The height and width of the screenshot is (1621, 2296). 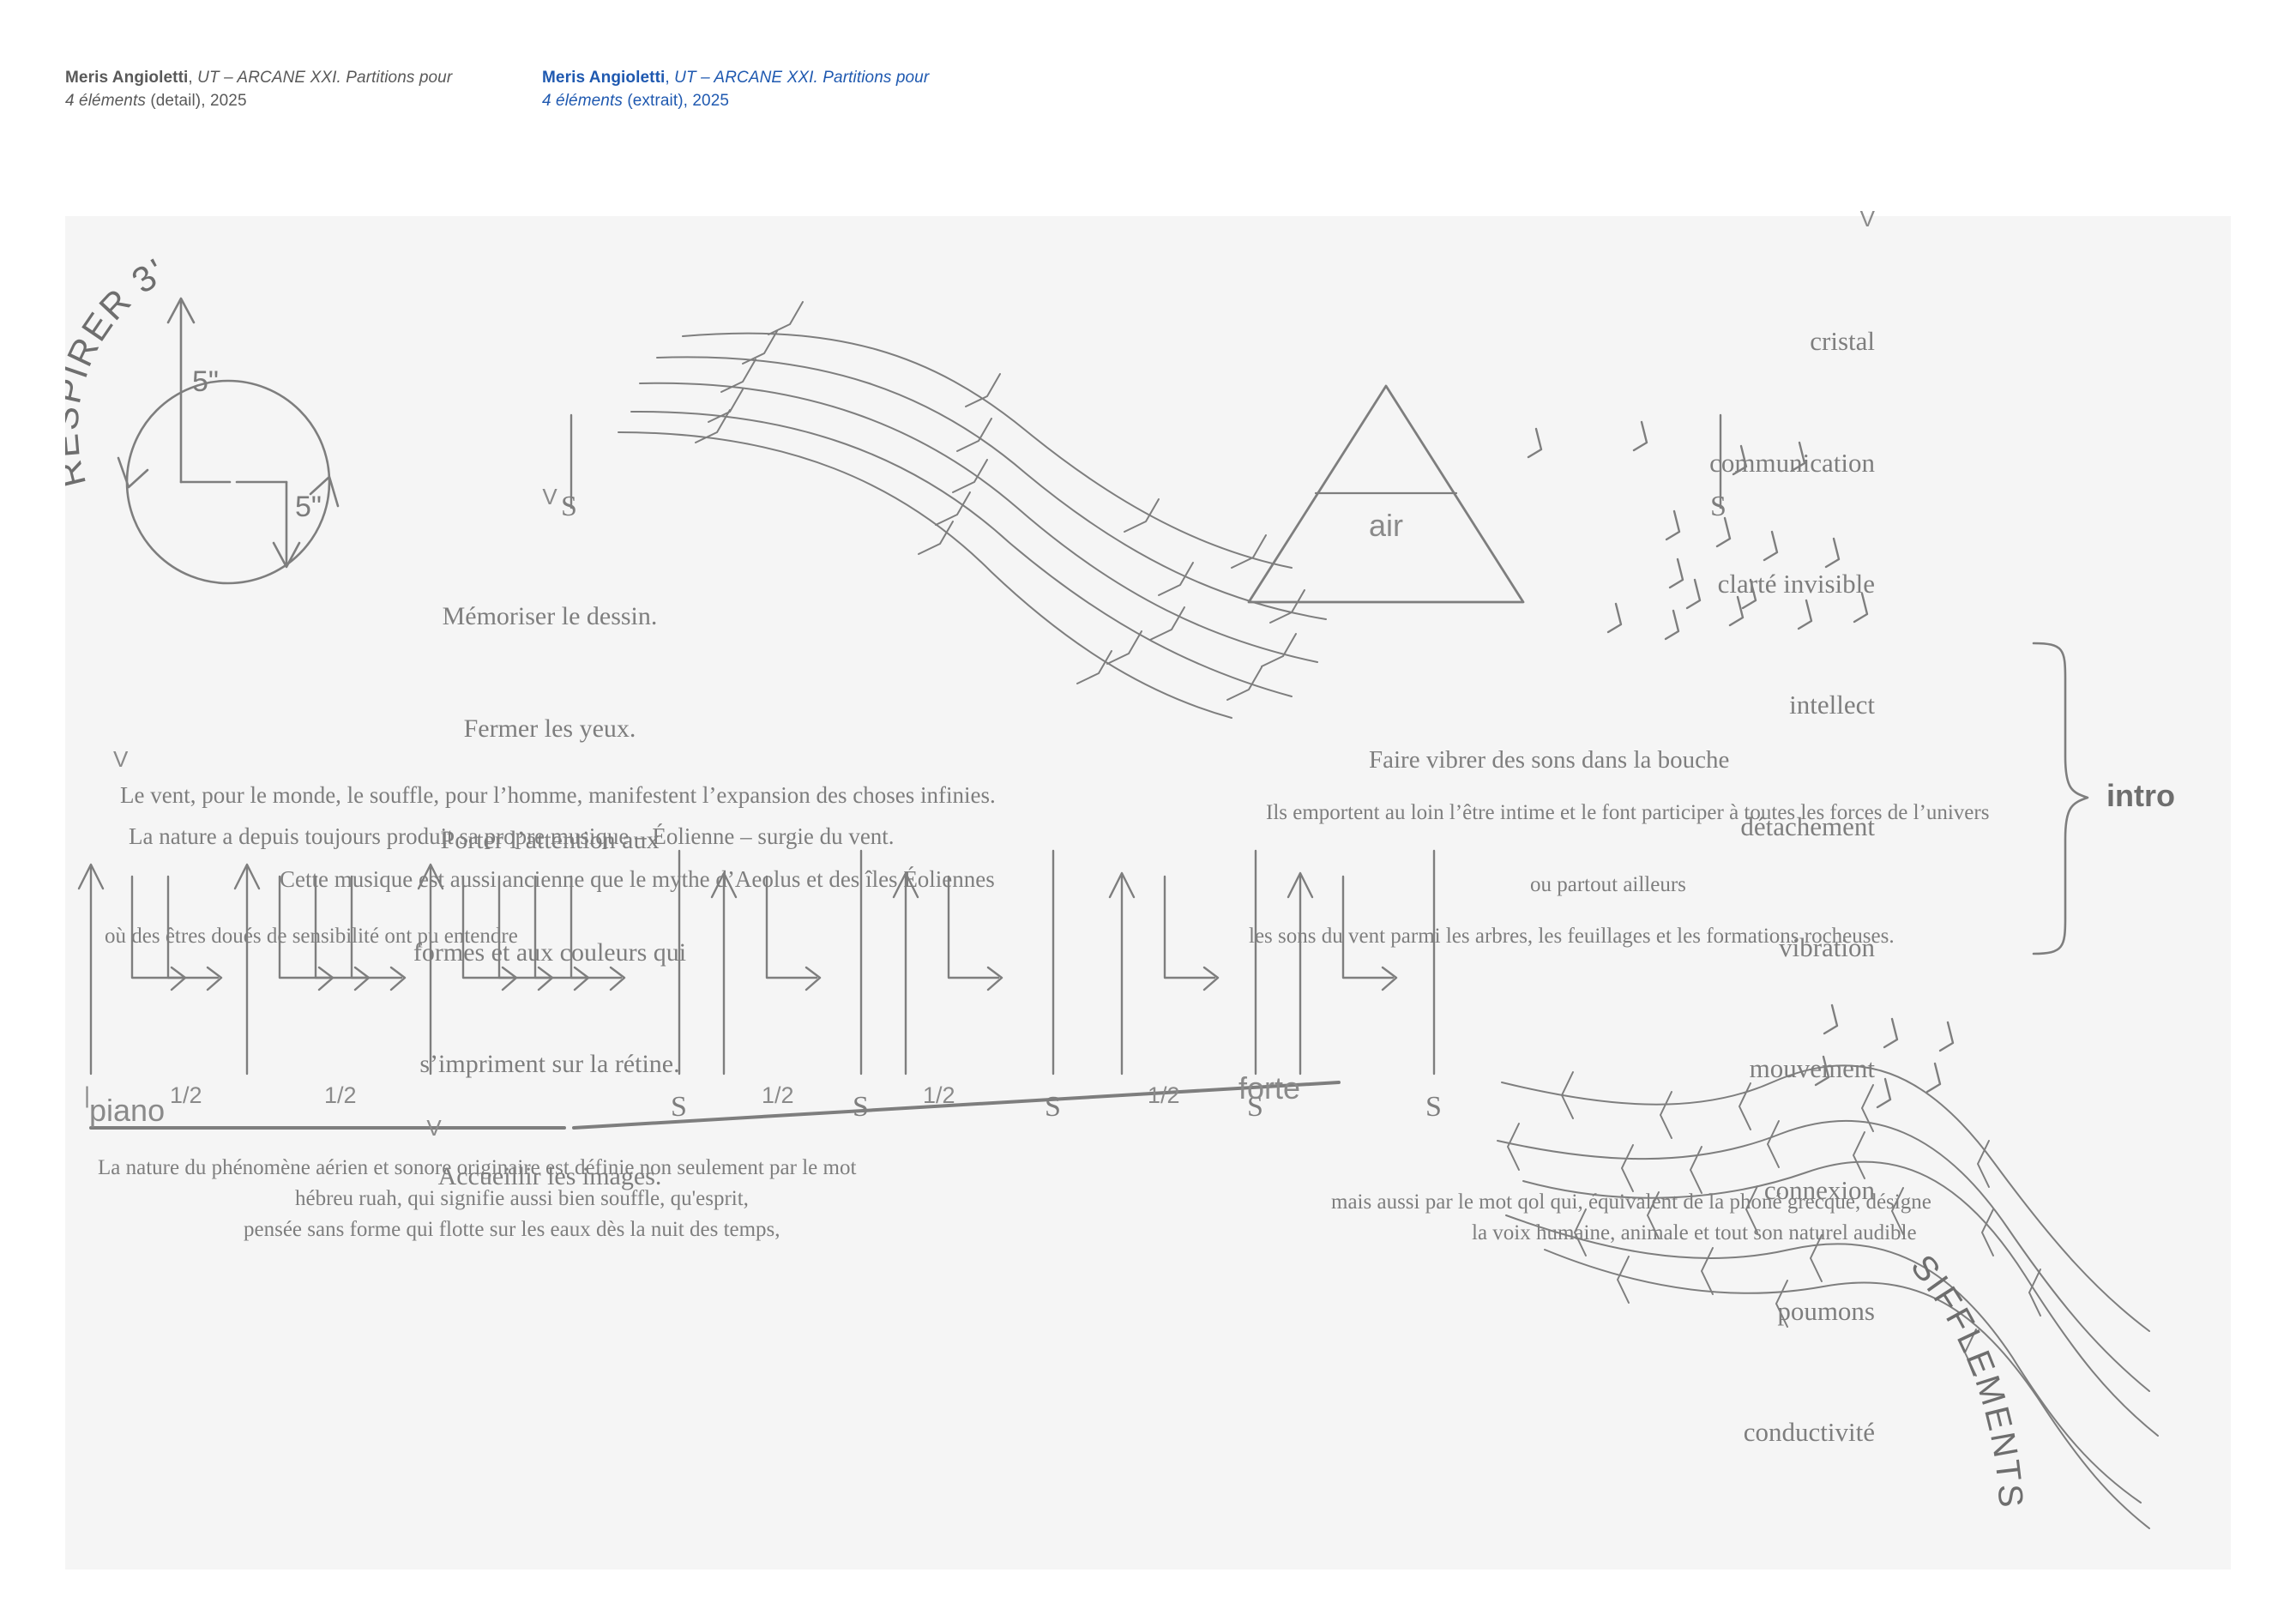 What do you see at coordinates (2140, 795) in the screenshot?
I see `intro-label: intro` at bounding box center [2140, 795].